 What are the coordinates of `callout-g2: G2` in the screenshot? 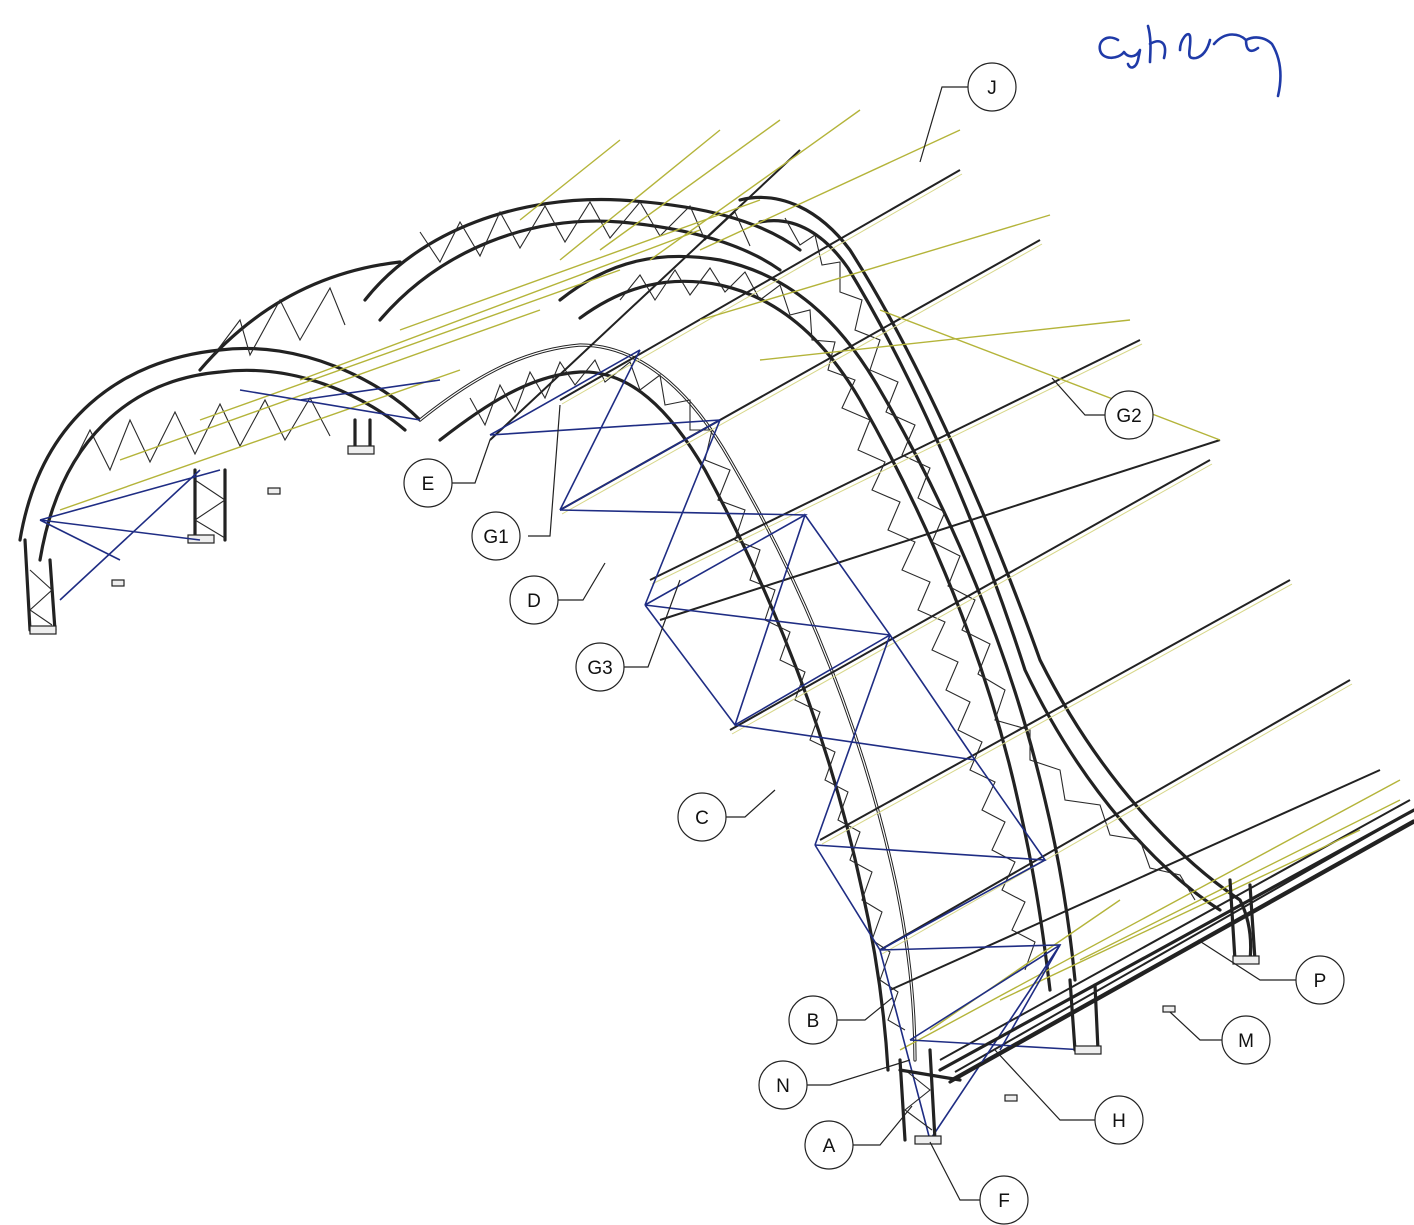 It's located at (1129, 415).